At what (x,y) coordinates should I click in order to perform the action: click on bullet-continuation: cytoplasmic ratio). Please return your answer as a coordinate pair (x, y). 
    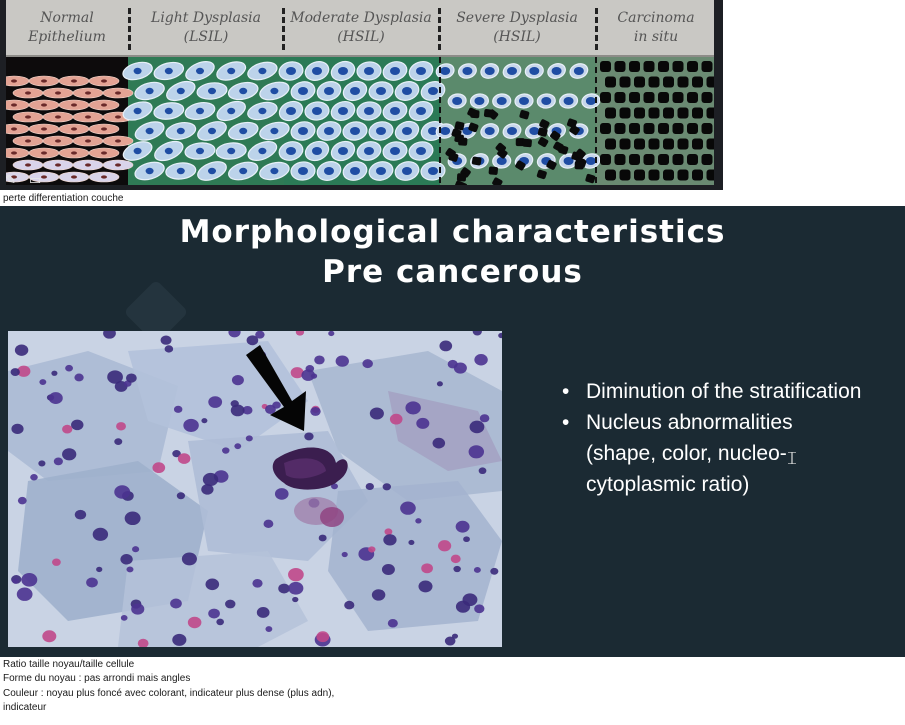
    Looking at the image, I should click on (710, 484).